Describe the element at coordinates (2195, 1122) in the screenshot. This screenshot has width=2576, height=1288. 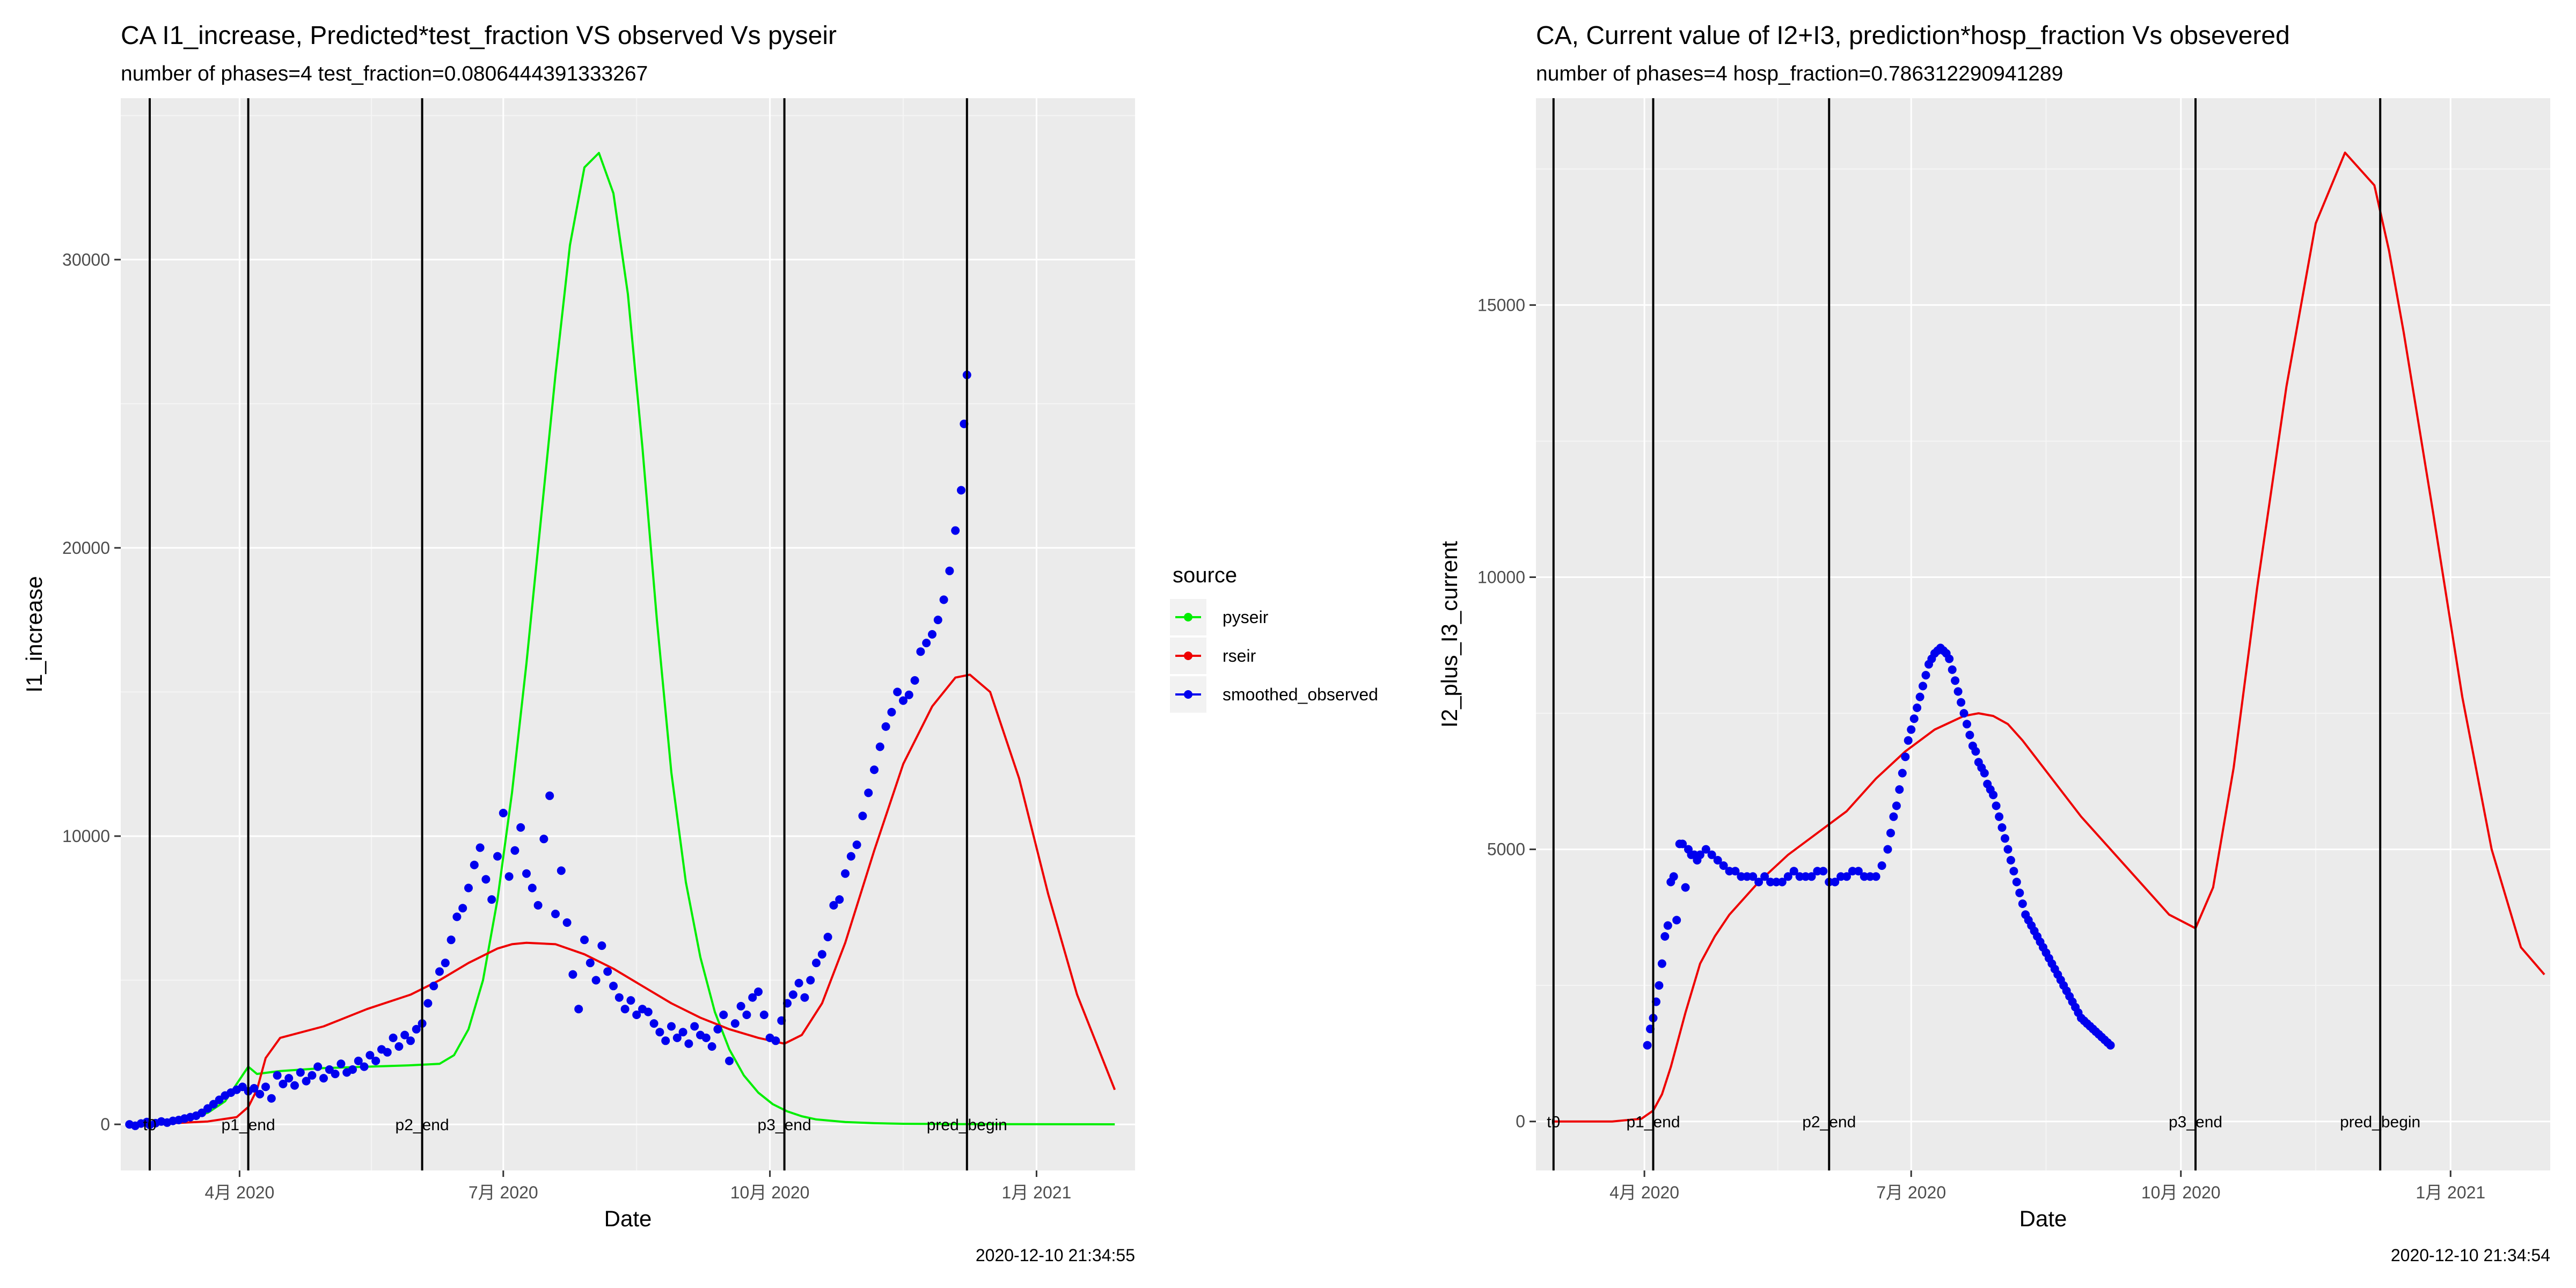
I see `right-phase-label-p3_end: p3_end` at that location.